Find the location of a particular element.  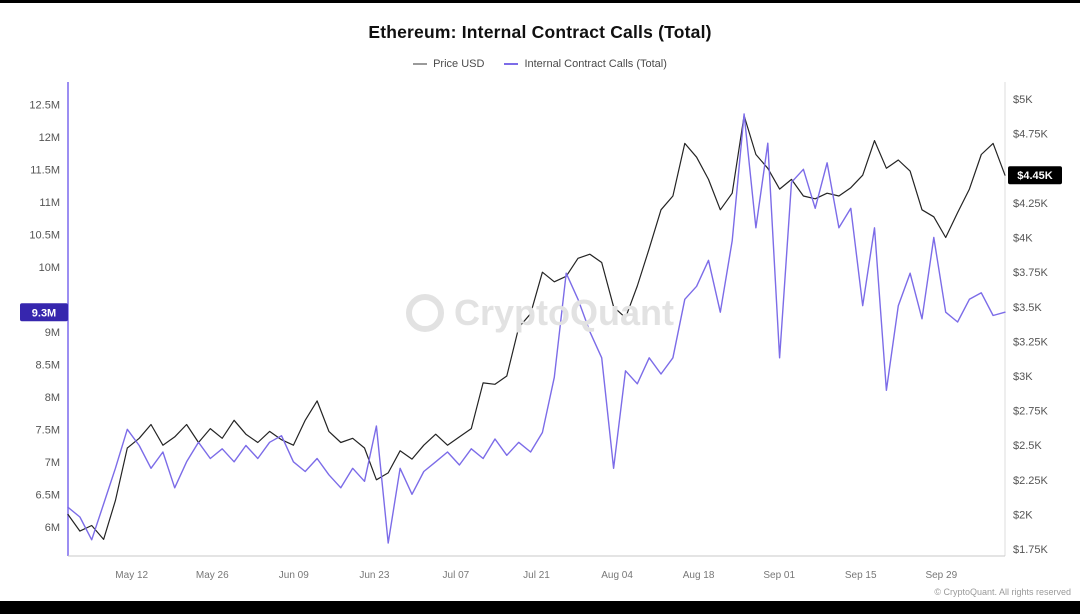

x-axis-tick-label: Sep 29 is located at coordinates (941, 575).